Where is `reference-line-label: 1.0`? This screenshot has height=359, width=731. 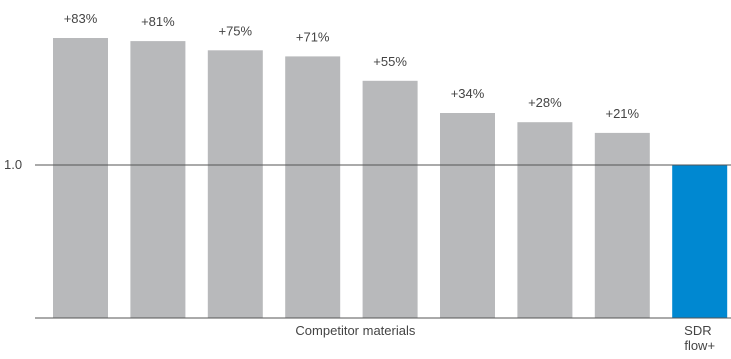
reference-line-label: 1.0 is located at coordinates (13, 164).